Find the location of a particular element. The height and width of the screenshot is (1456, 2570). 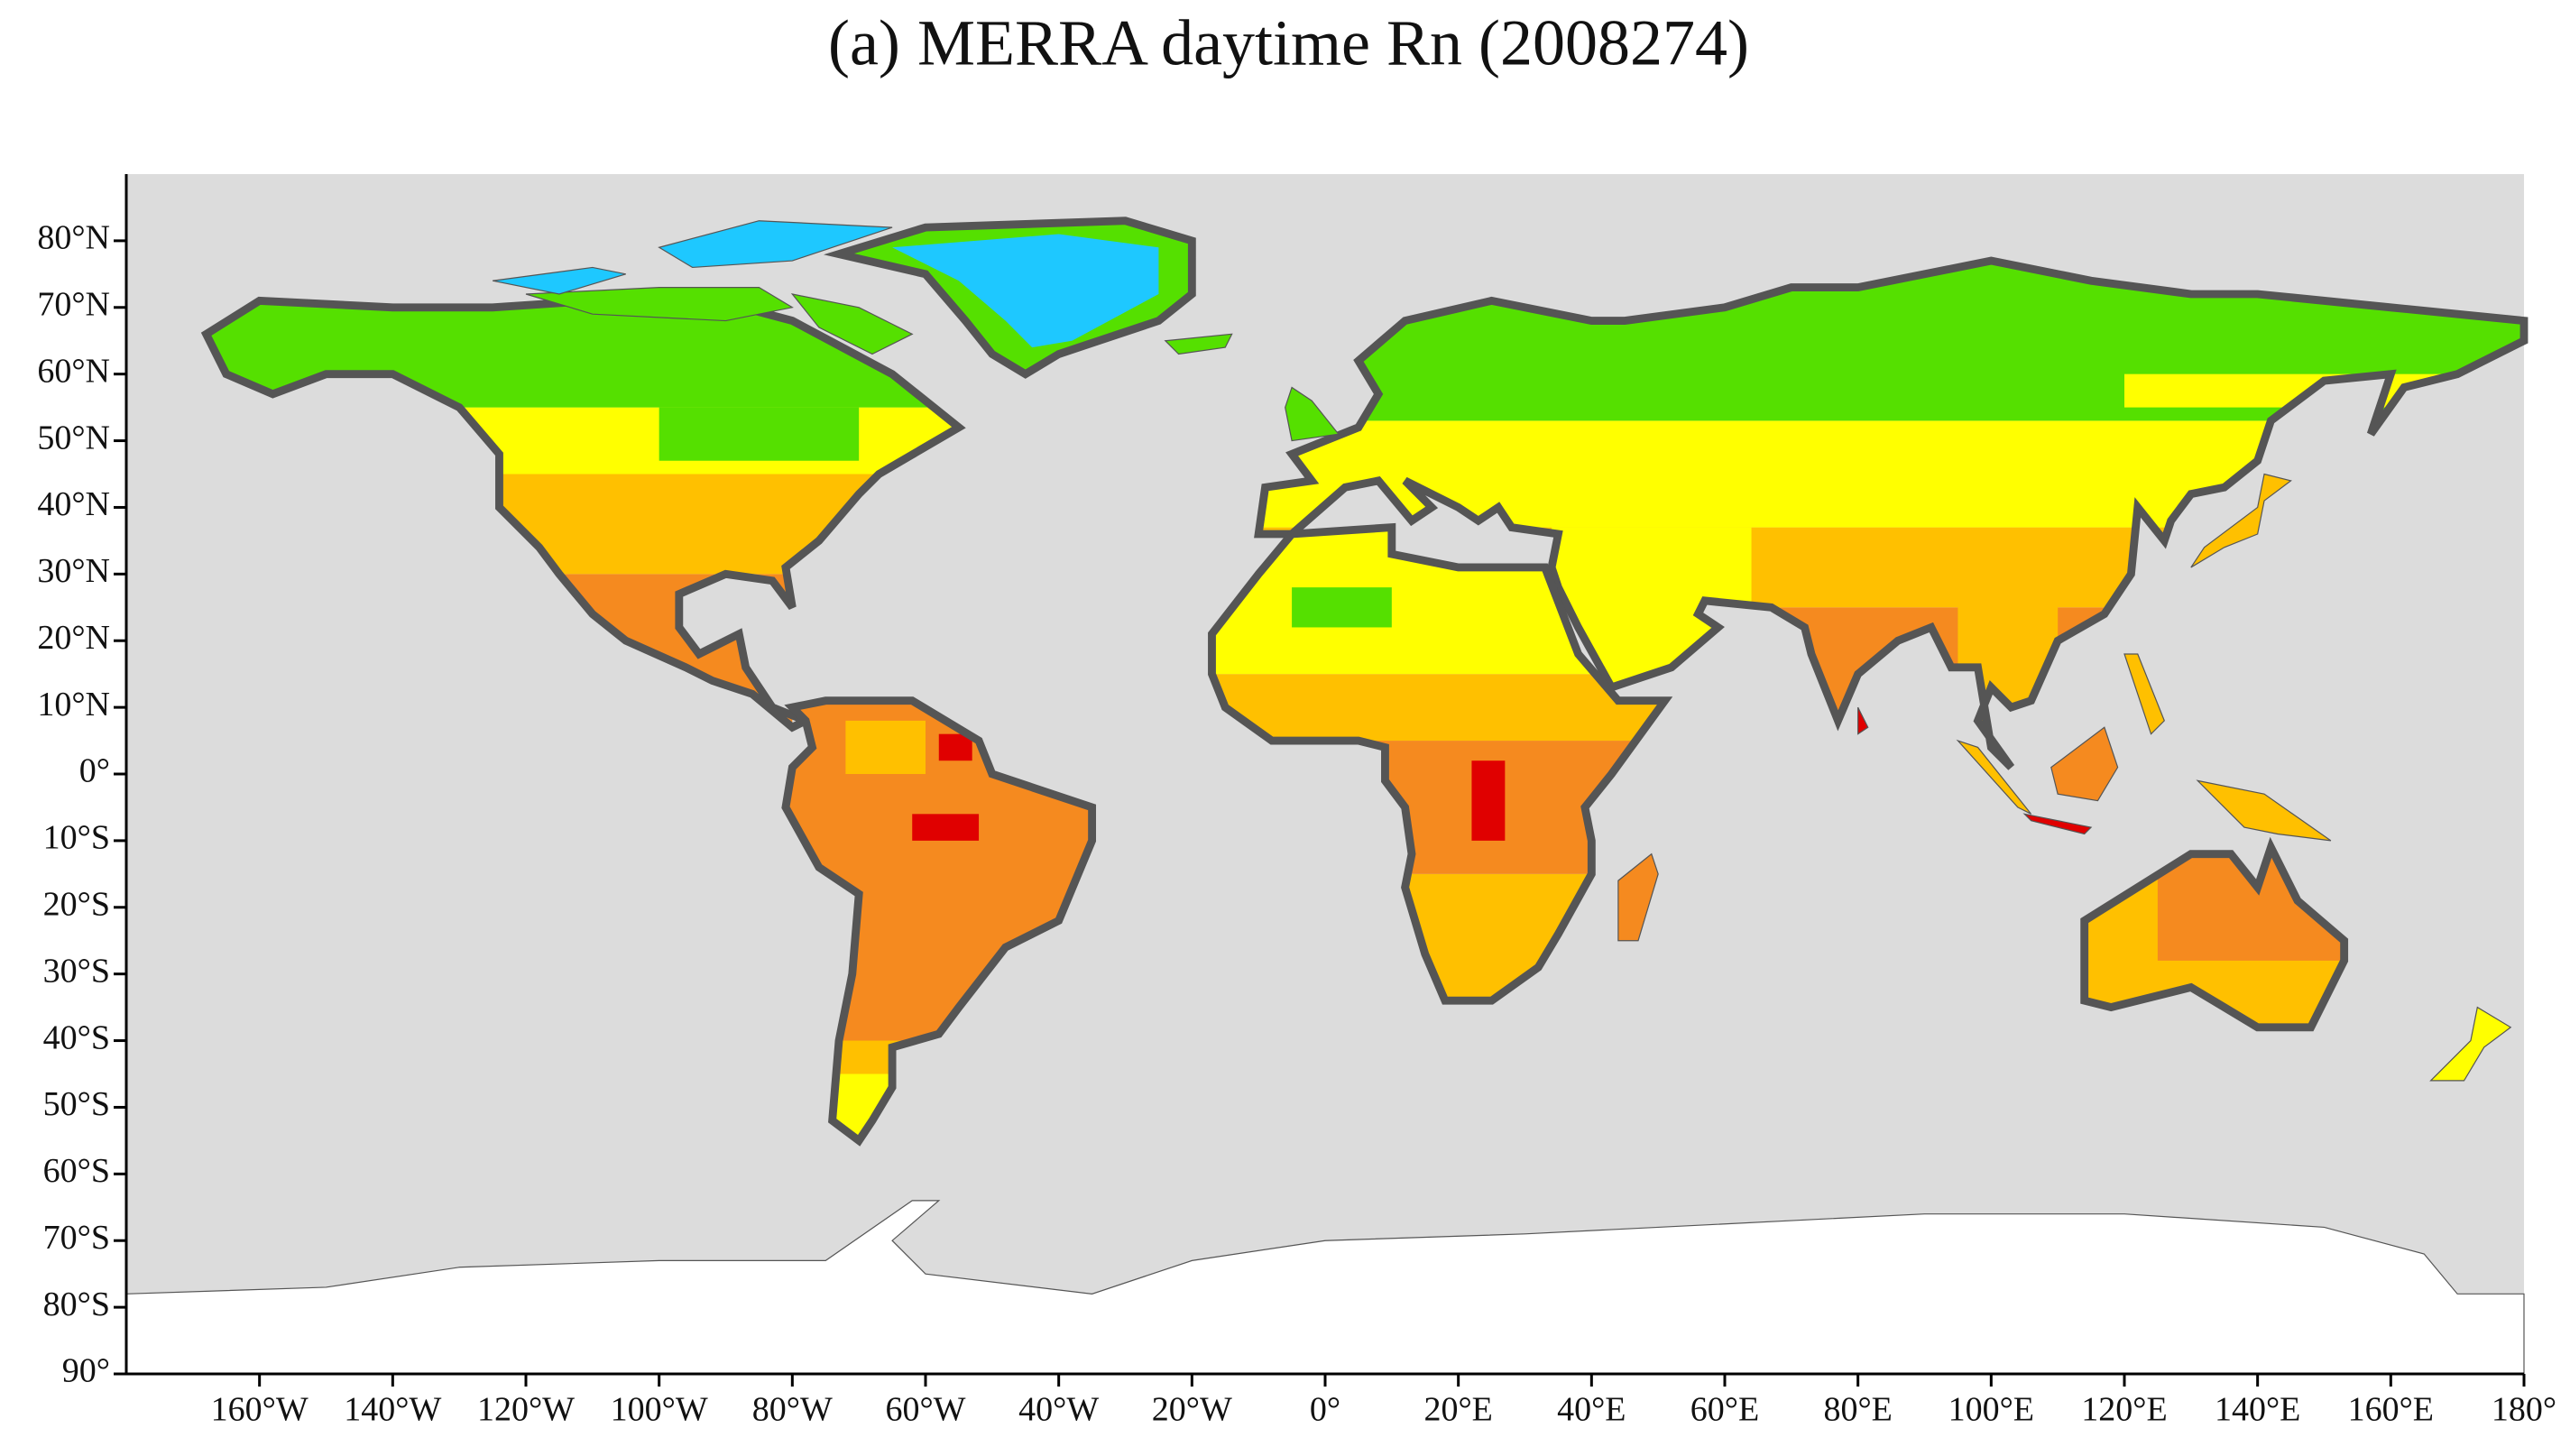

lat-label: 30°N is located at coordinates (73, 571).